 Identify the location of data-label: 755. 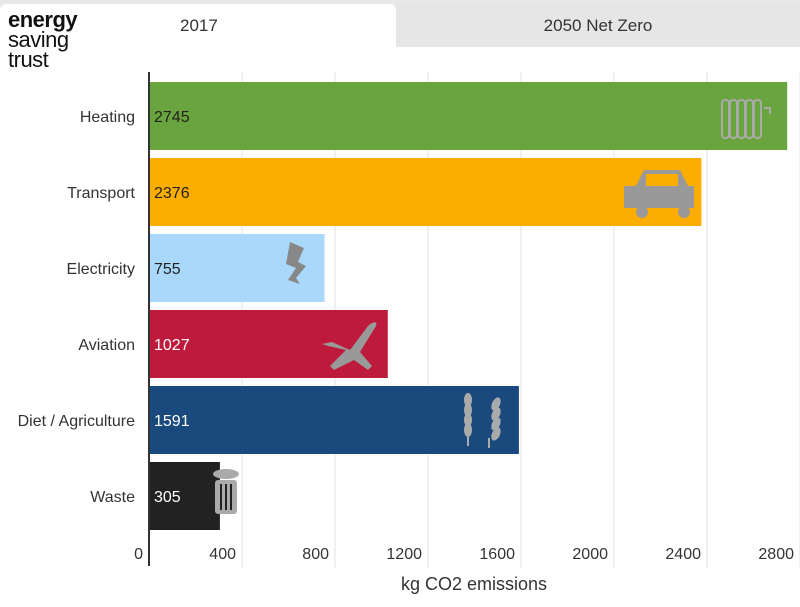
(167, 269).